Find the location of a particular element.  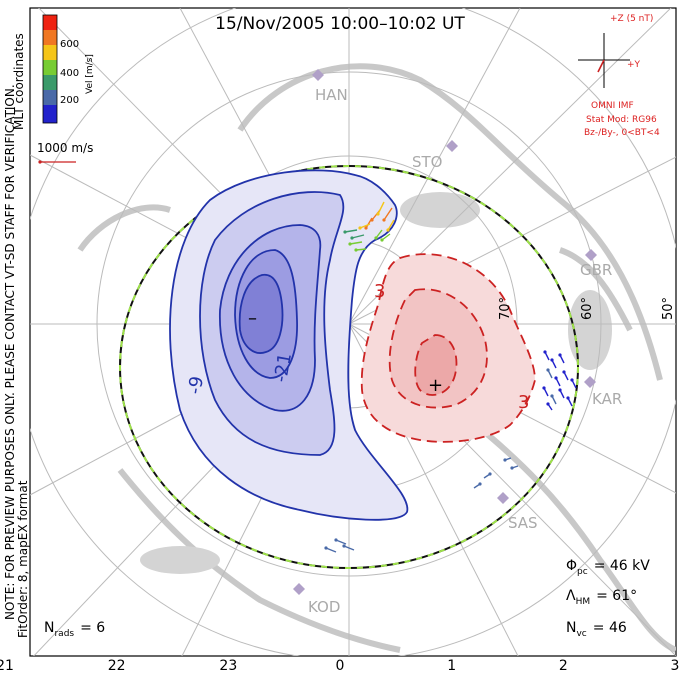

fit-order-note: FitOrder: 8, mapEX format is located at coordinates (23, 559).